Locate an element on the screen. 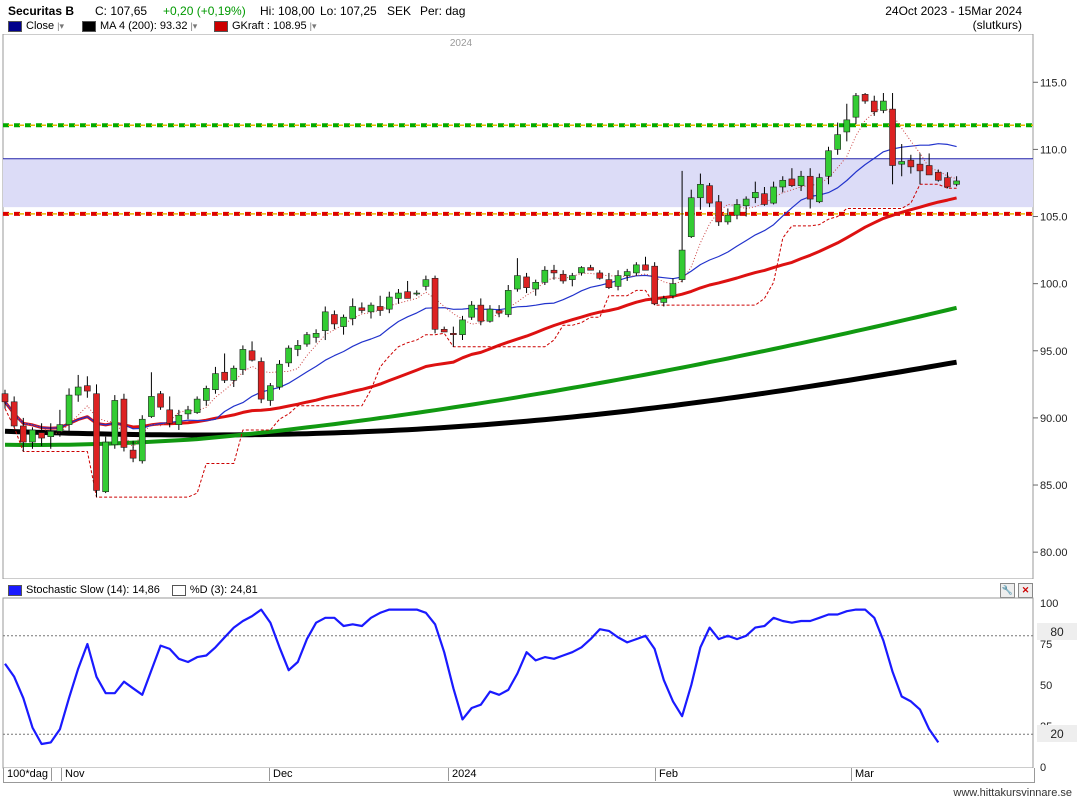  legend-close: Close |▾ is located at coordinates (36, 26).